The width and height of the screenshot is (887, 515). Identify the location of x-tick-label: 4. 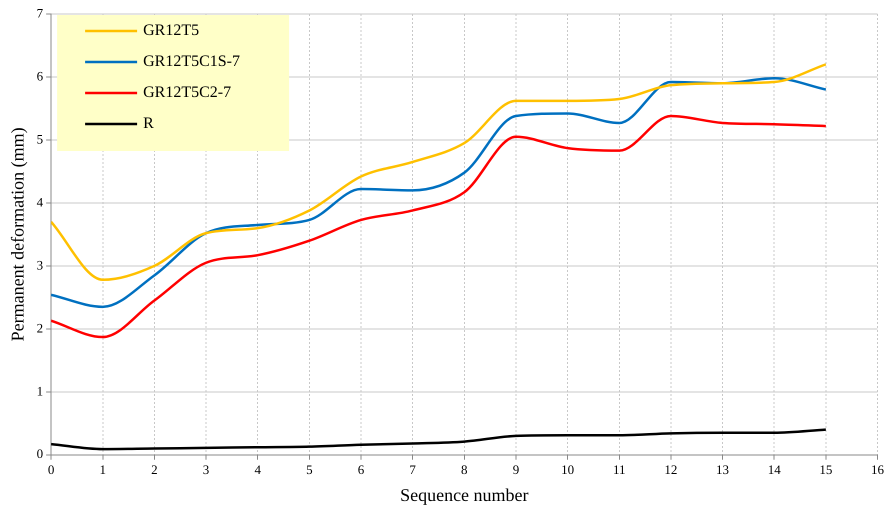
(258, 470).